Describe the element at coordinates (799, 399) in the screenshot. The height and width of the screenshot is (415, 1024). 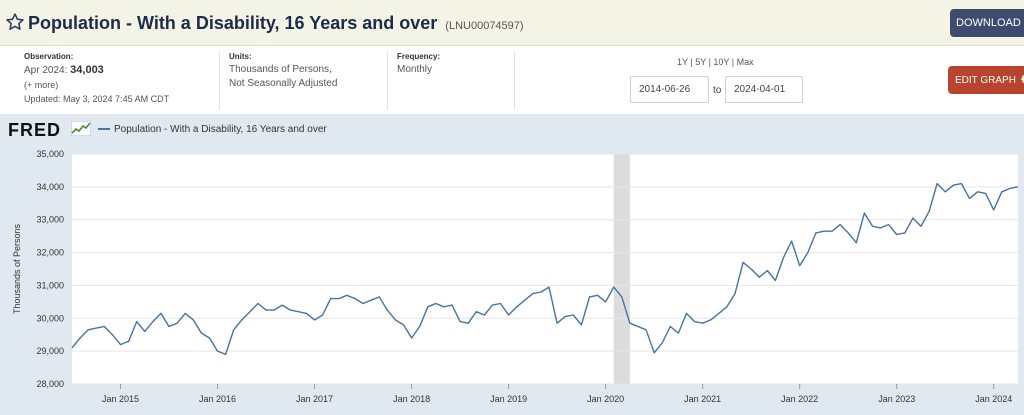
I see `x-tick-label: Jan 2022` at that location.